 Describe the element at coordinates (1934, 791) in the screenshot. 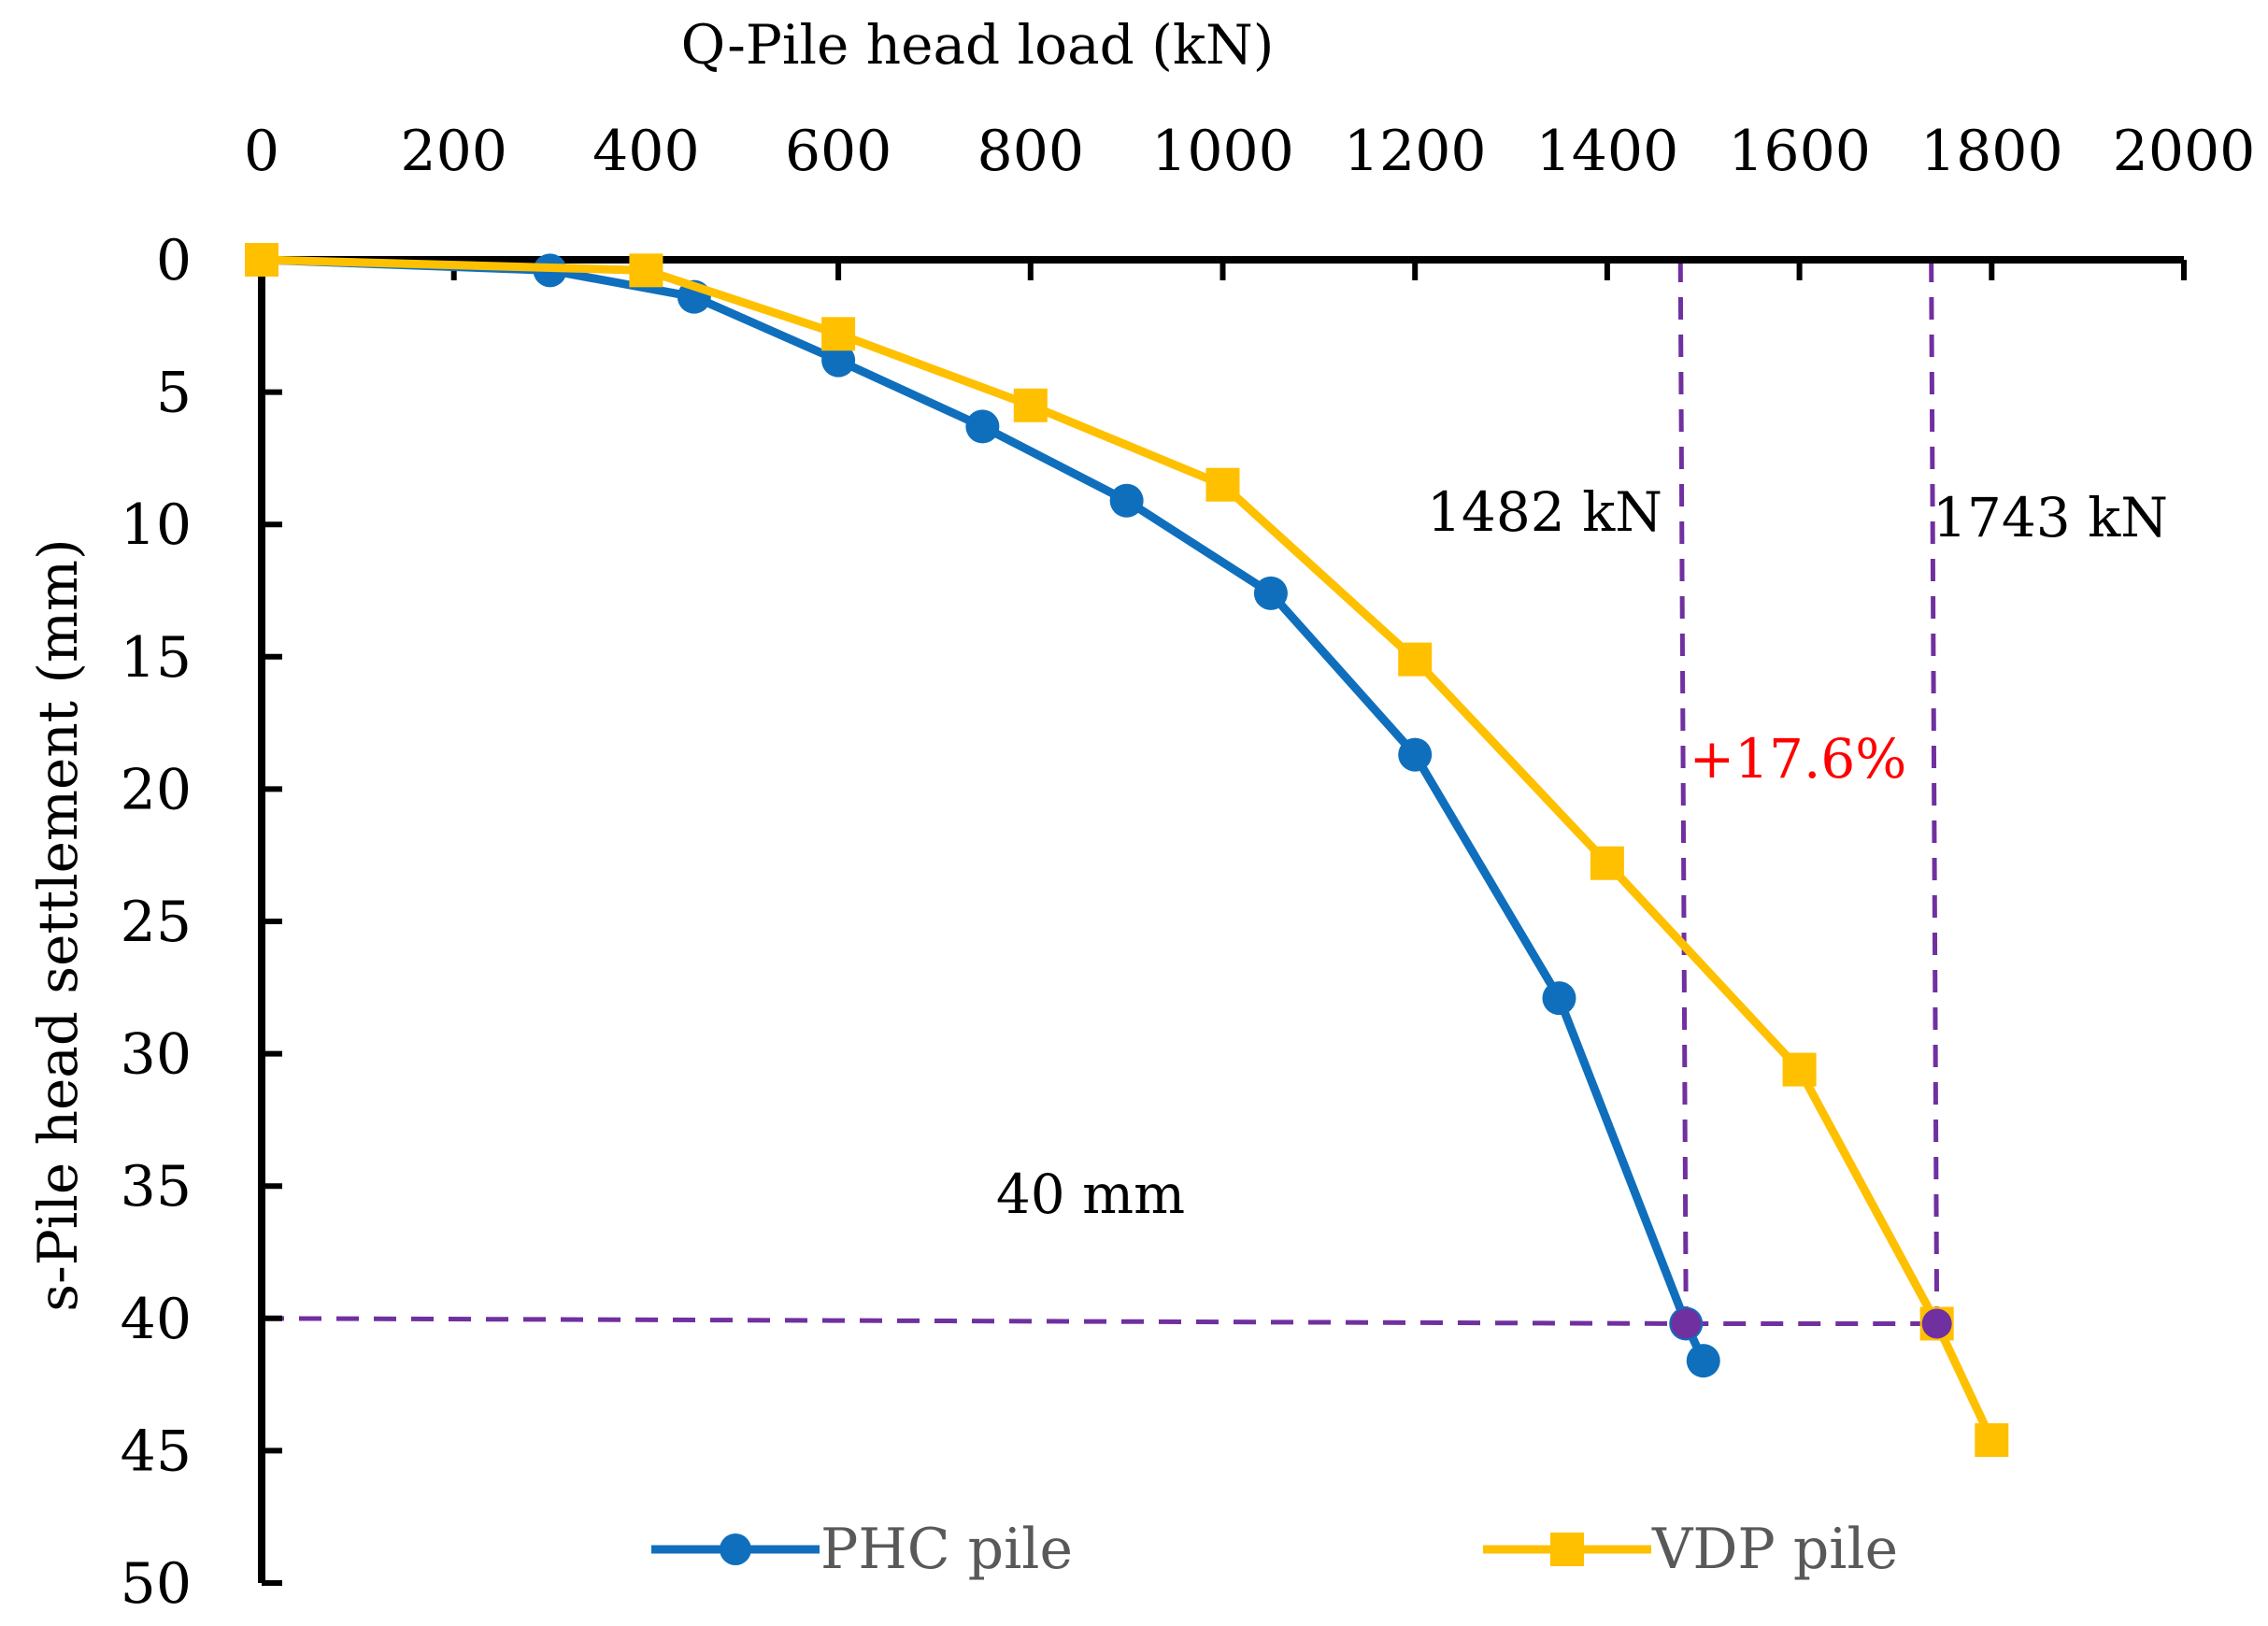

I see `reference-line-1743kn` at that location.